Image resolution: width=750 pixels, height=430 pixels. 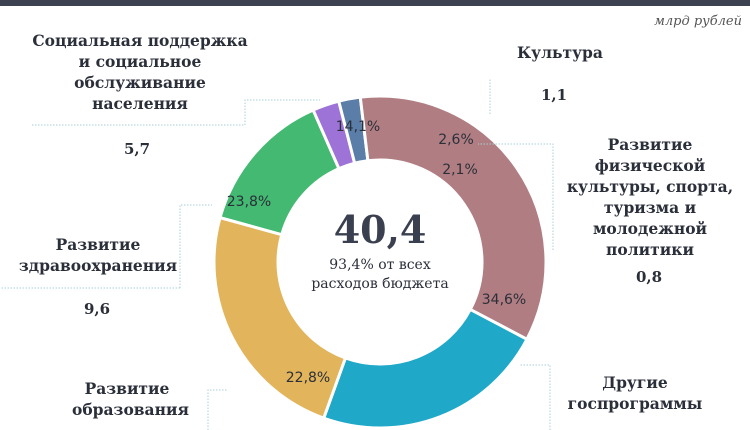 I want to click on label-other: Другие госпрограммы, so click(x=635, y=393).